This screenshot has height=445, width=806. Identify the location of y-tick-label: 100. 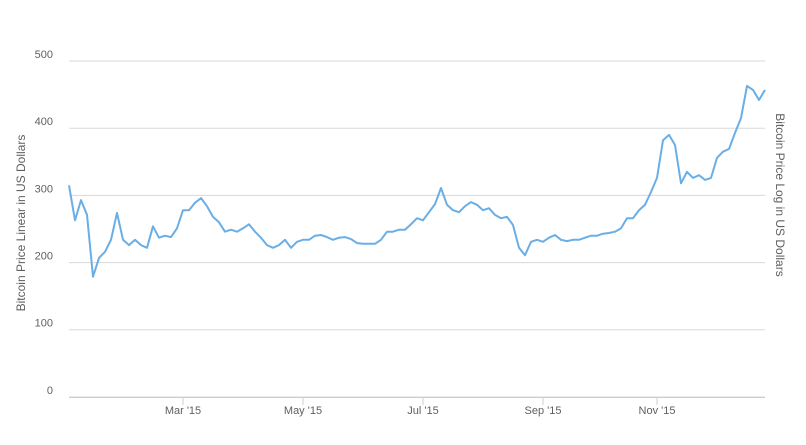
(44, 324).